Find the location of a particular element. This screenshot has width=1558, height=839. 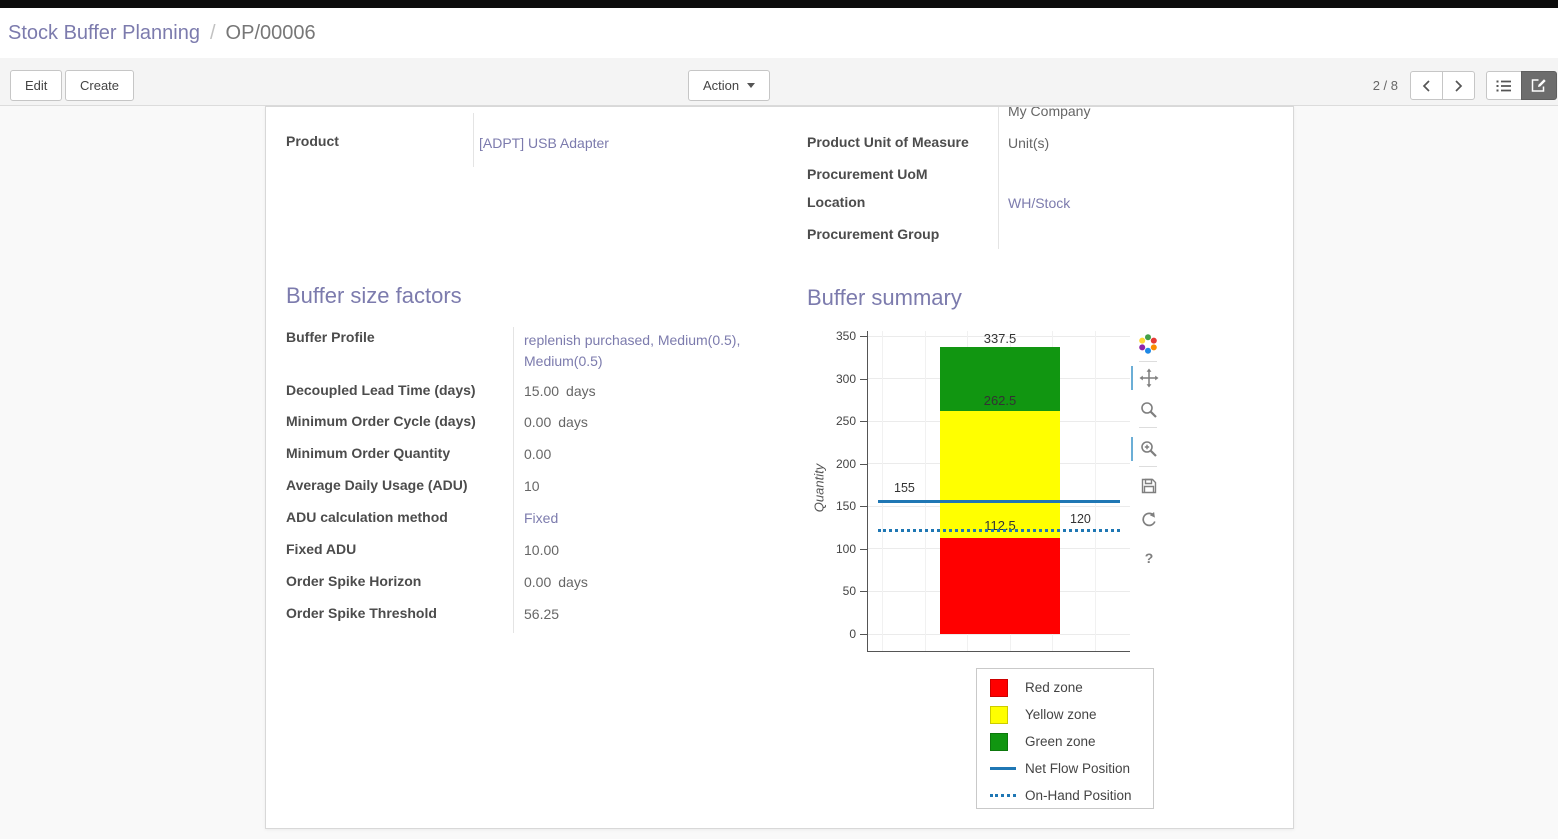

legend-swatch-green is located at coordinates (999, 741).